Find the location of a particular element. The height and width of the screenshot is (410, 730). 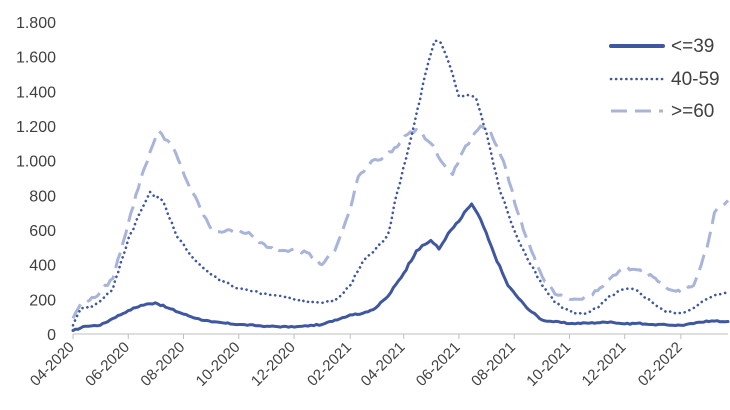

legend: <=39 40-59 >=60 is located at coordinates (664, 79).